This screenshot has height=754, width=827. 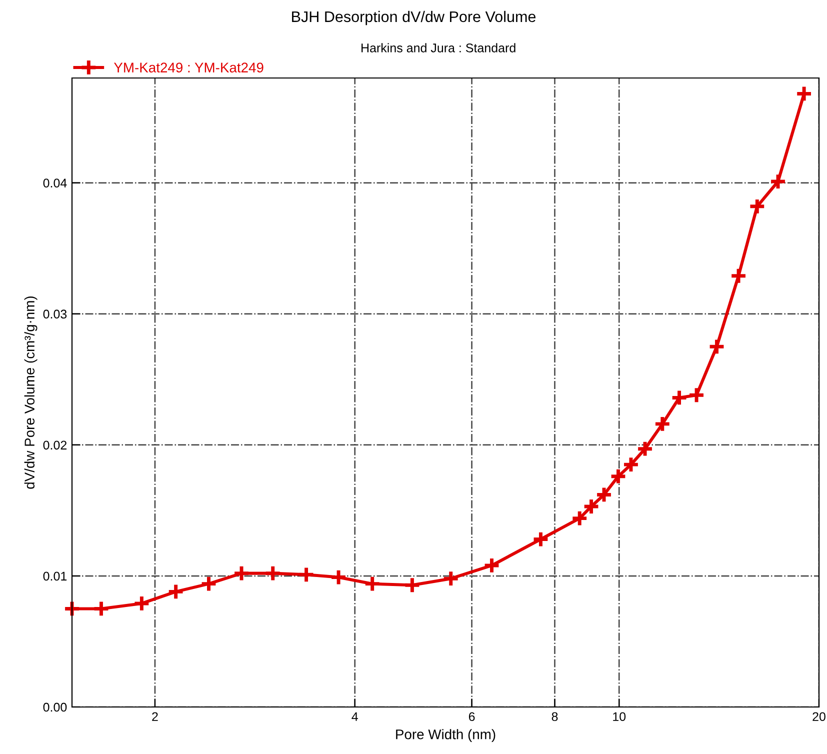 I want to click on y-tick-label: 0.00, so click(x=55, y=707).